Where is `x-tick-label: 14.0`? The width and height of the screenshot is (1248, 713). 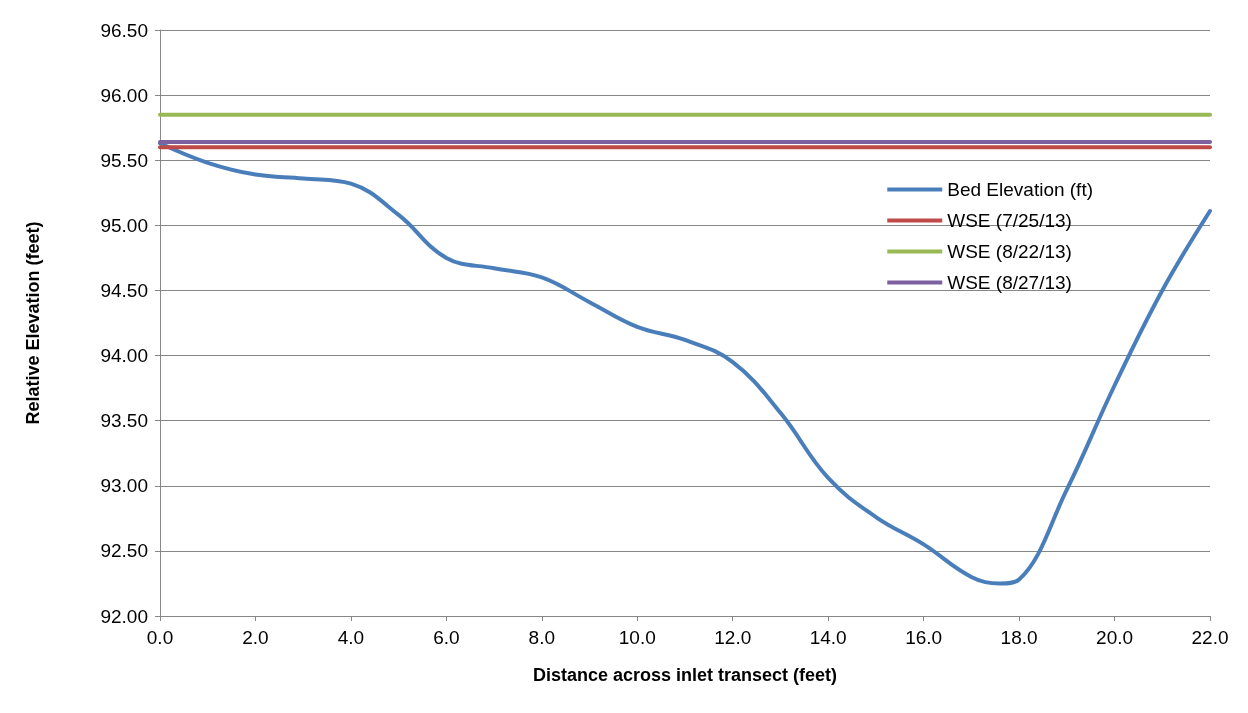
x-tick-label: 14.0 is located at coordinates (828, 637).